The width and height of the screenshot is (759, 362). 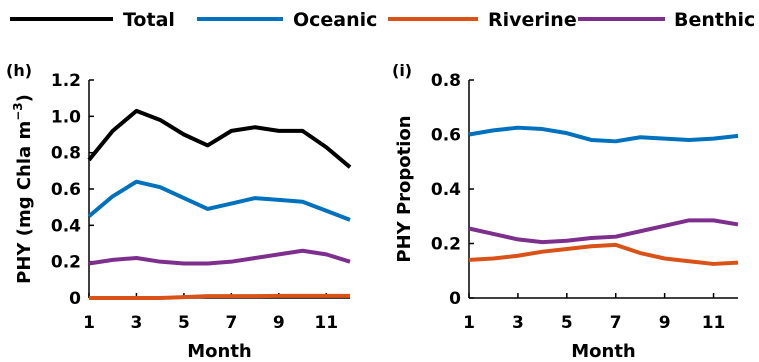 What do you see at coordinates (66, 81) in the screenshot?
I see `y-tick-label: 1.2` at bounding box center [66, 81].